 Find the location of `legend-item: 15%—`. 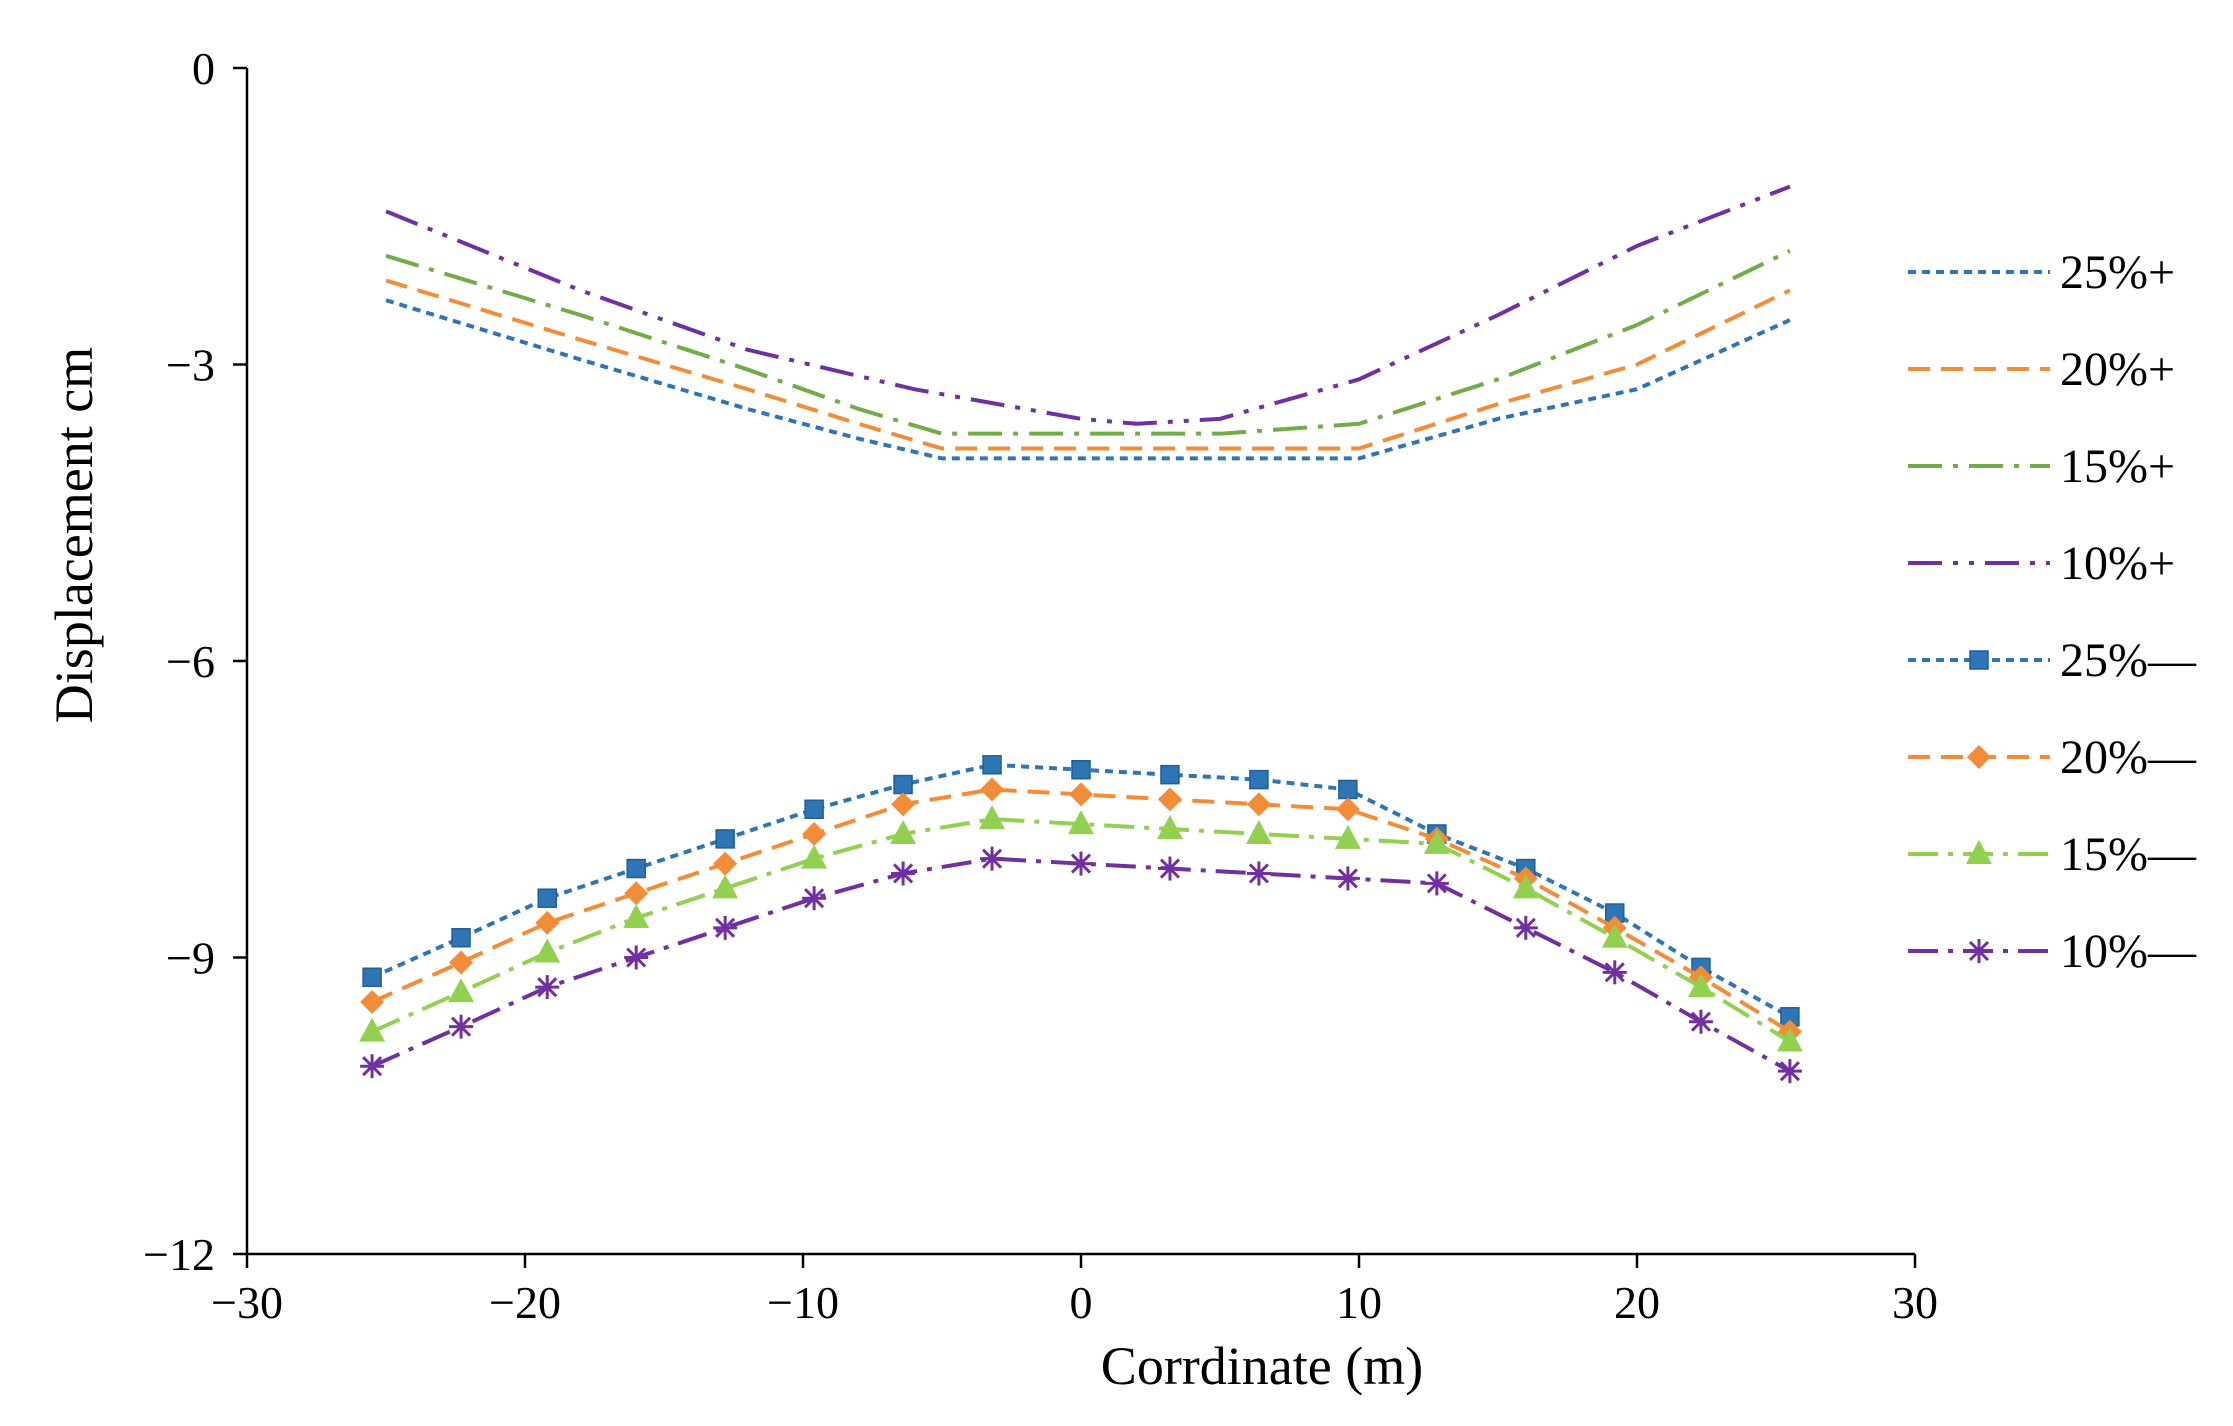

legend-item: 15%— is located at coordinates (2052, 854).